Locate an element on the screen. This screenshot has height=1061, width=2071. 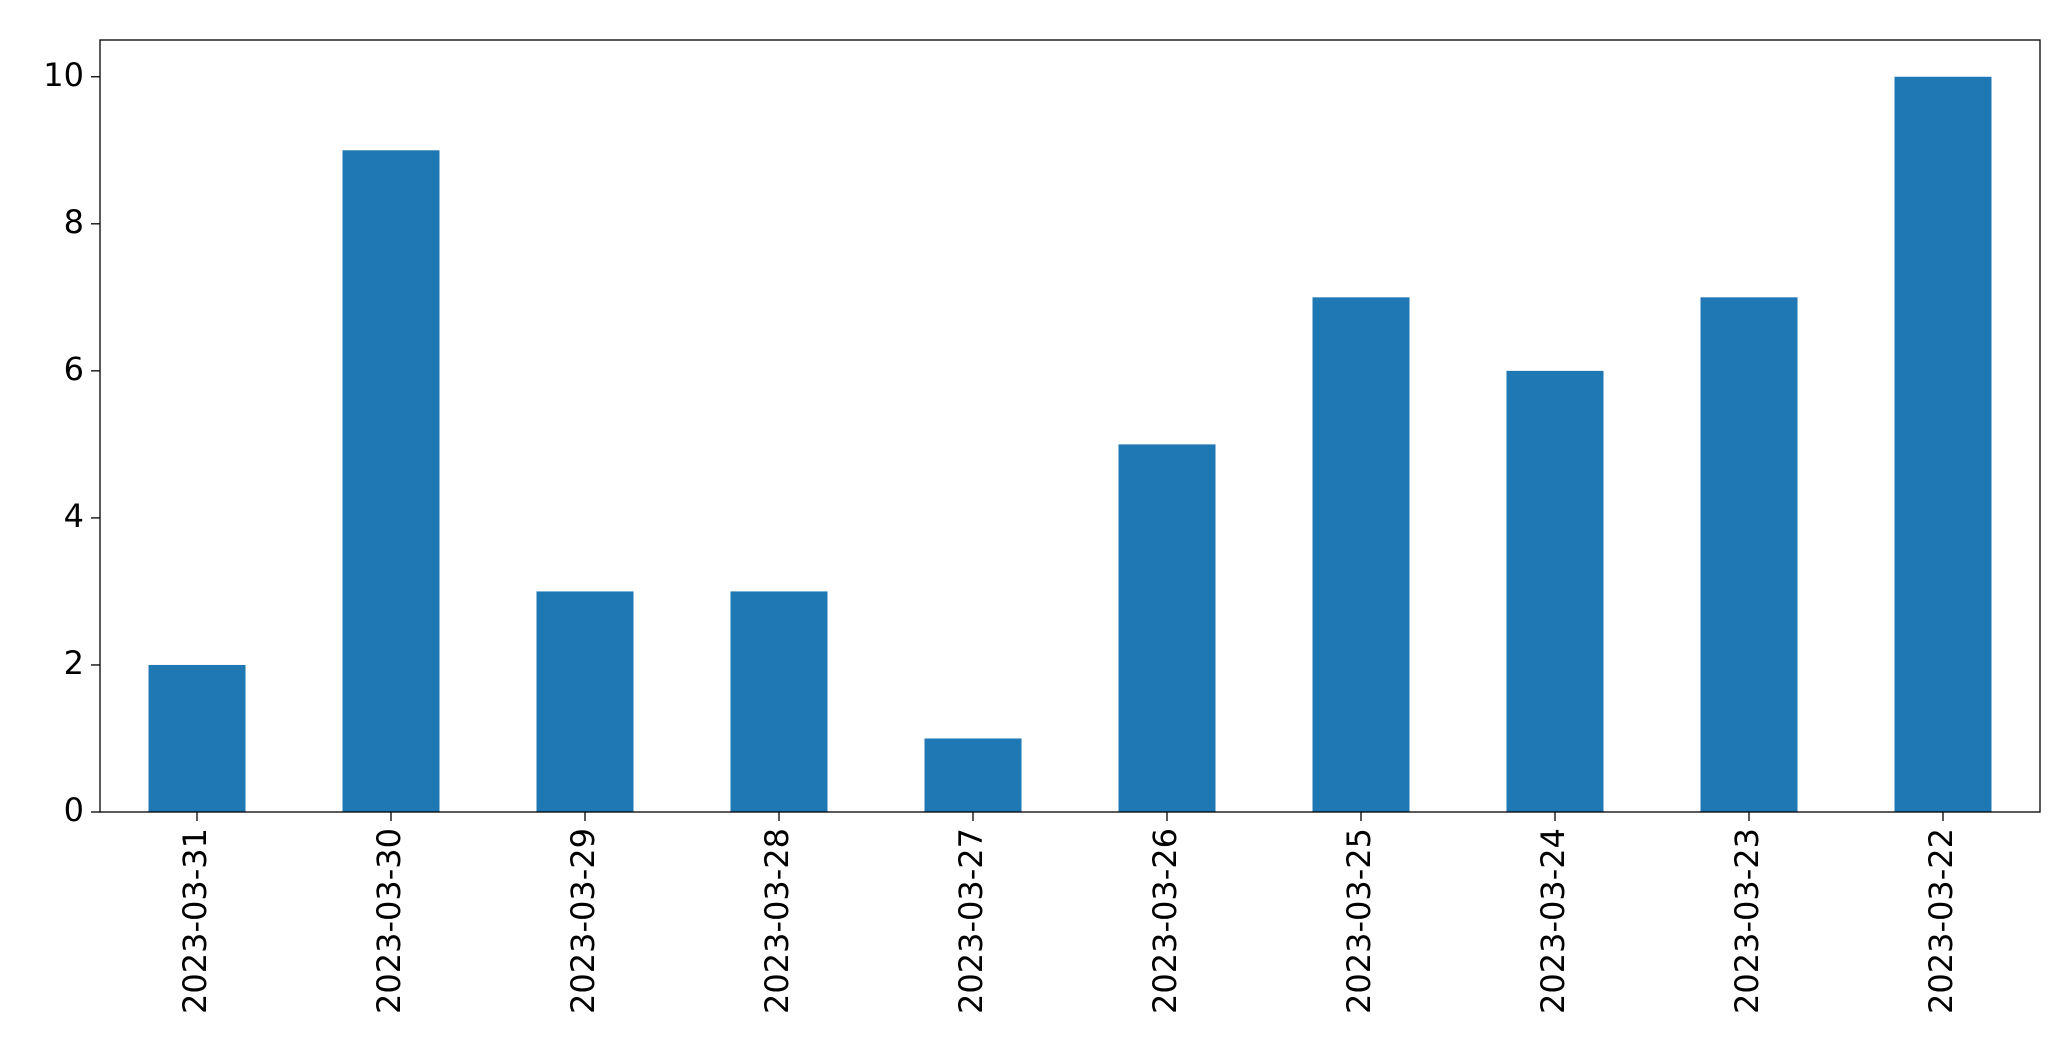
x-tick-label: 2023-03-25 is located at coordinates (1359, 921).